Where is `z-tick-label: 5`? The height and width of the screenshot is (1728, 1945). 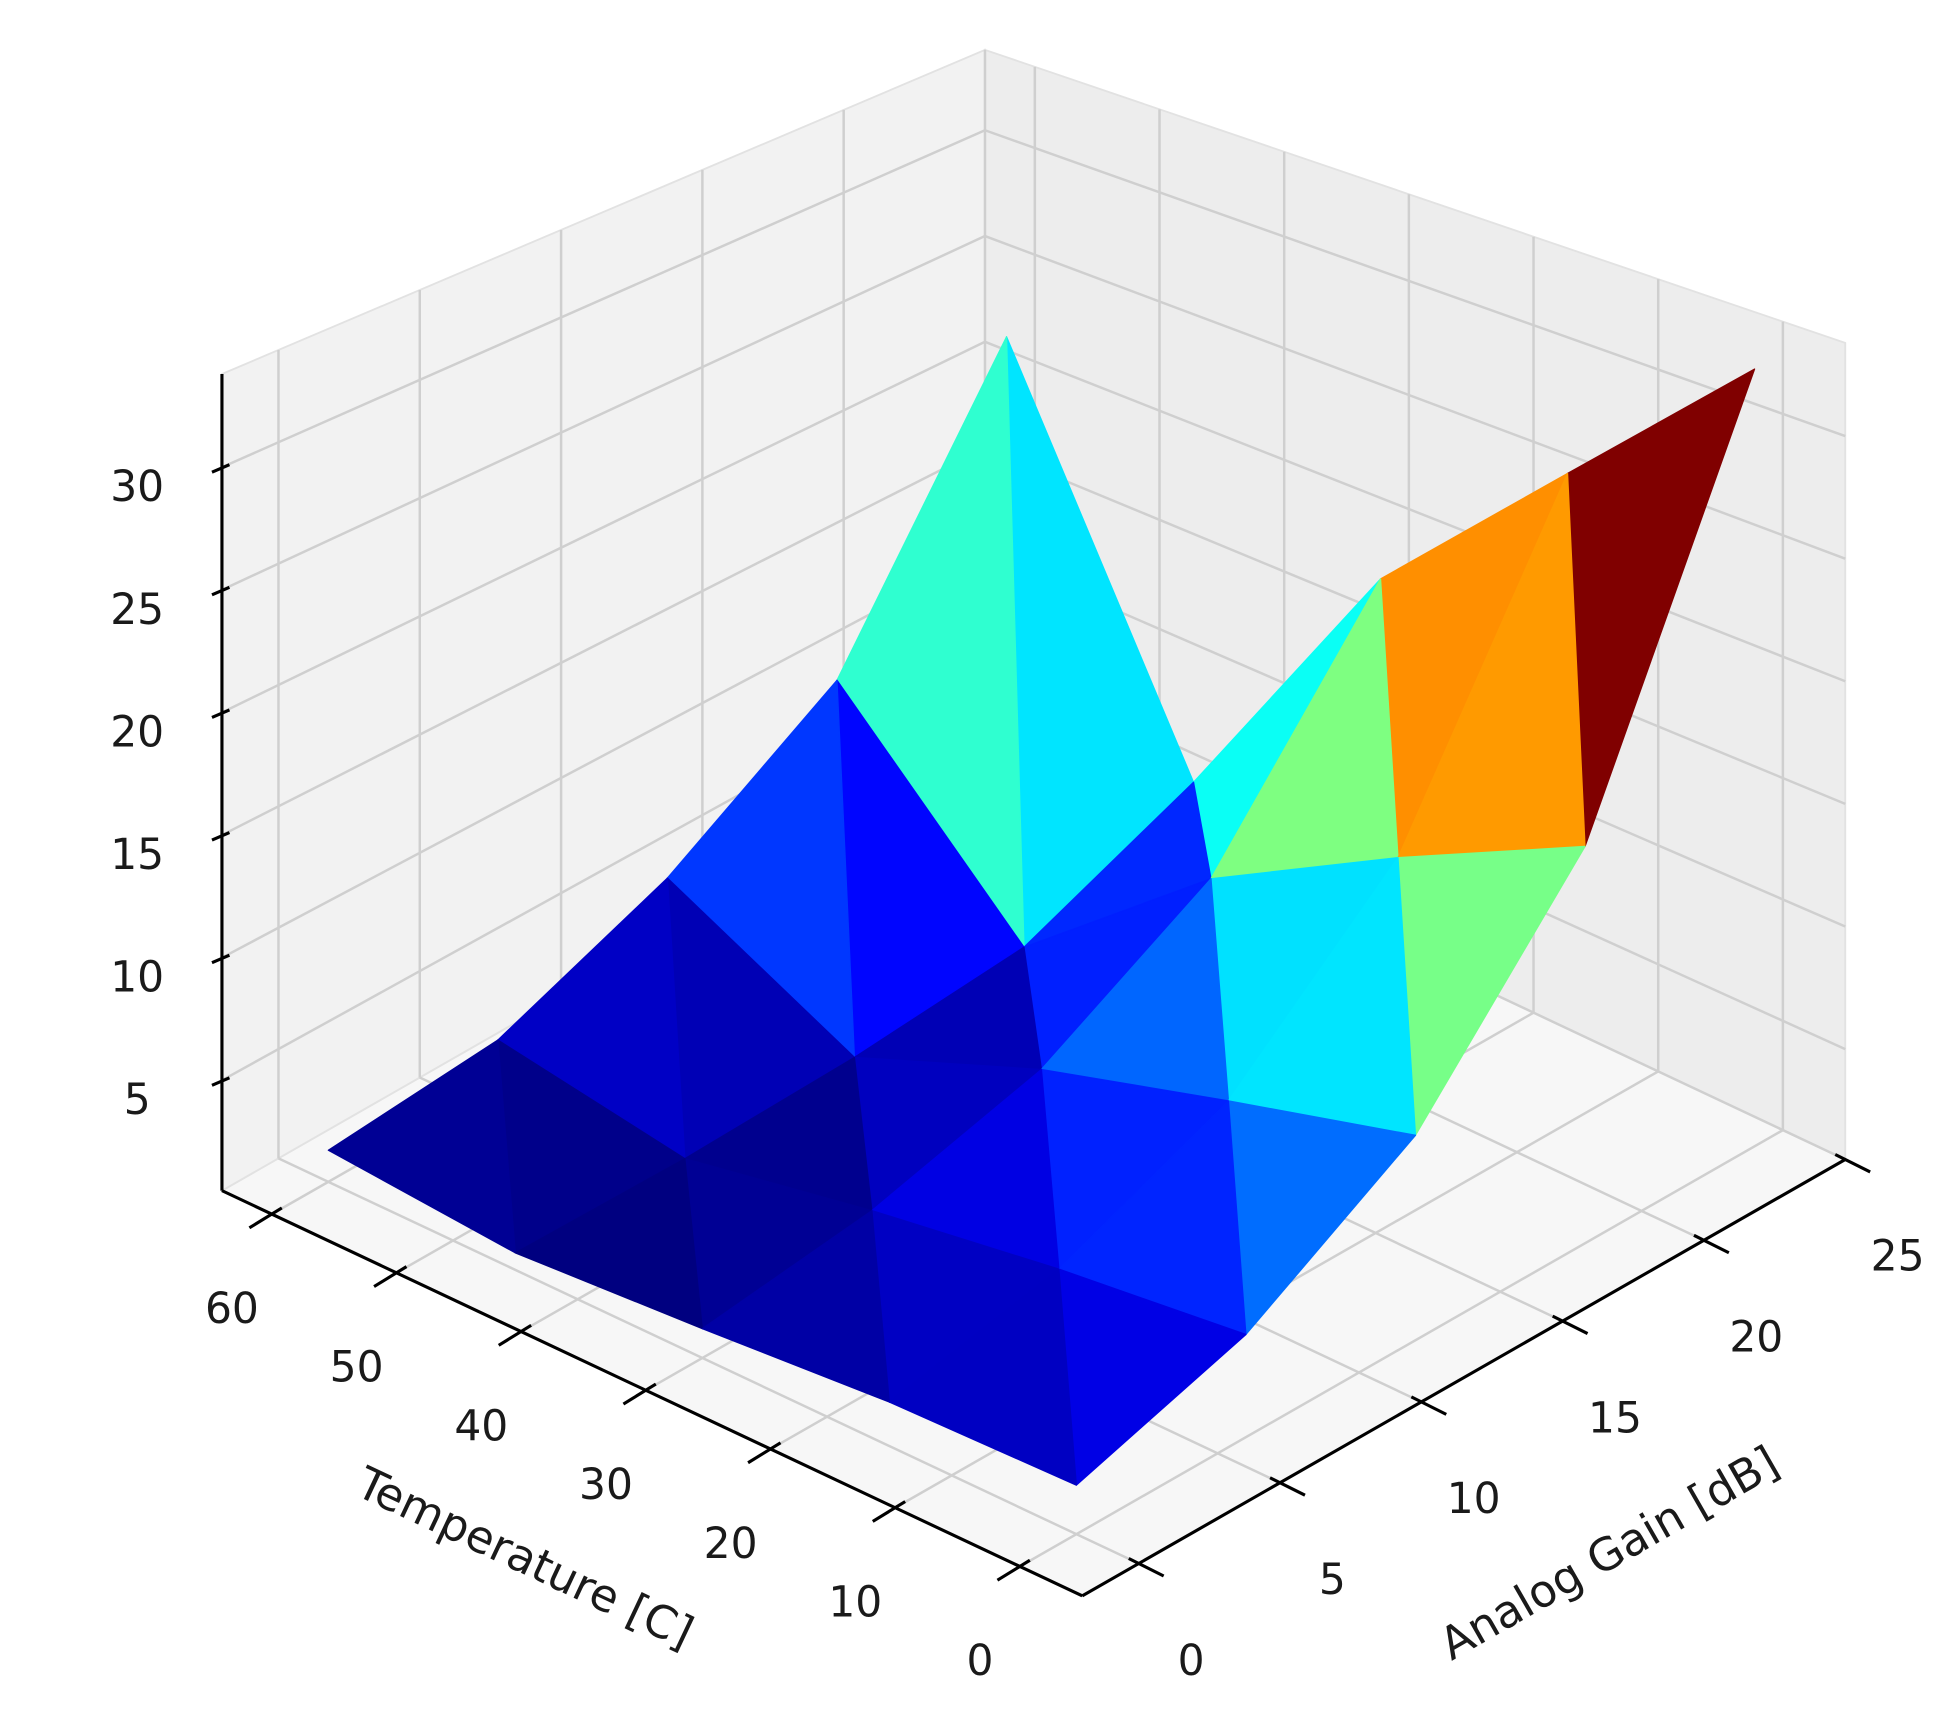
z-tick-label: 5 is located at coordinates (137, 1099).